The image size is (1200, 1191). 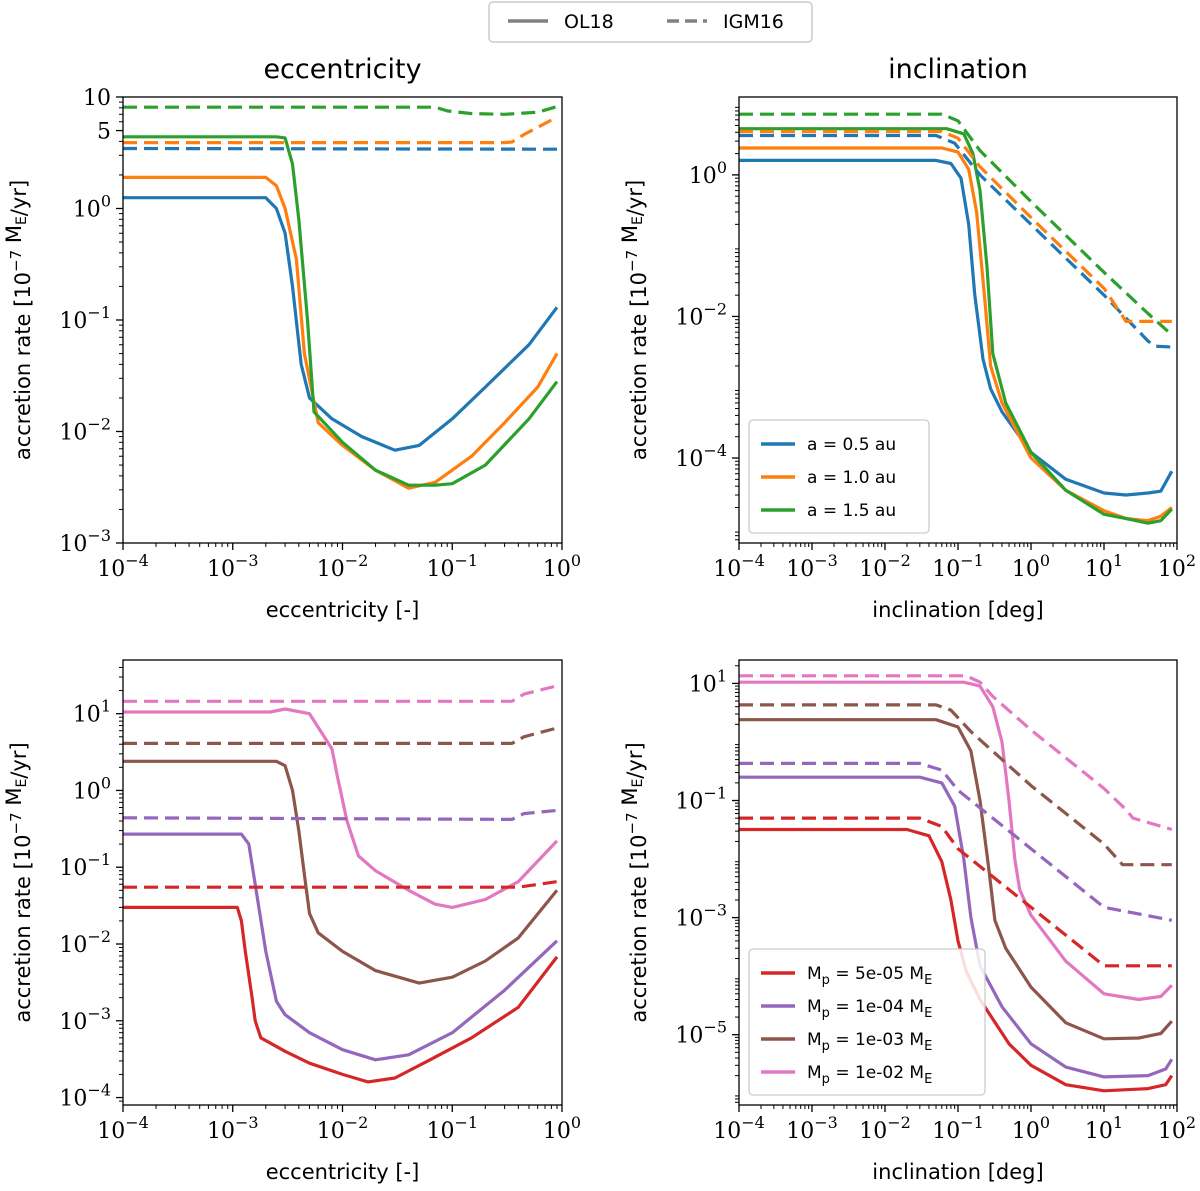 What do you see at coordinates (851, 445) in the screenshot?
I see `panel-legend-label: a = 0.5 au` at bounding box center [851, 445].